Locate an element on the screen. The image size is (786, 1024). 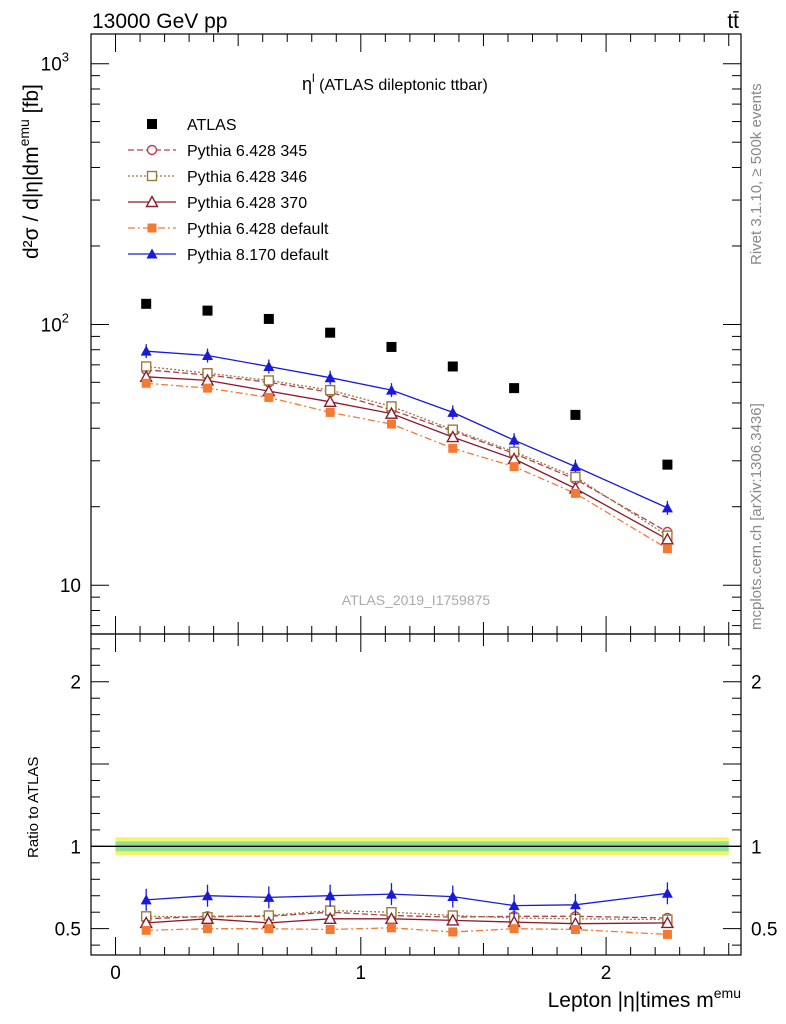
process-label: tt̄ is located at coordinates (733, 21).